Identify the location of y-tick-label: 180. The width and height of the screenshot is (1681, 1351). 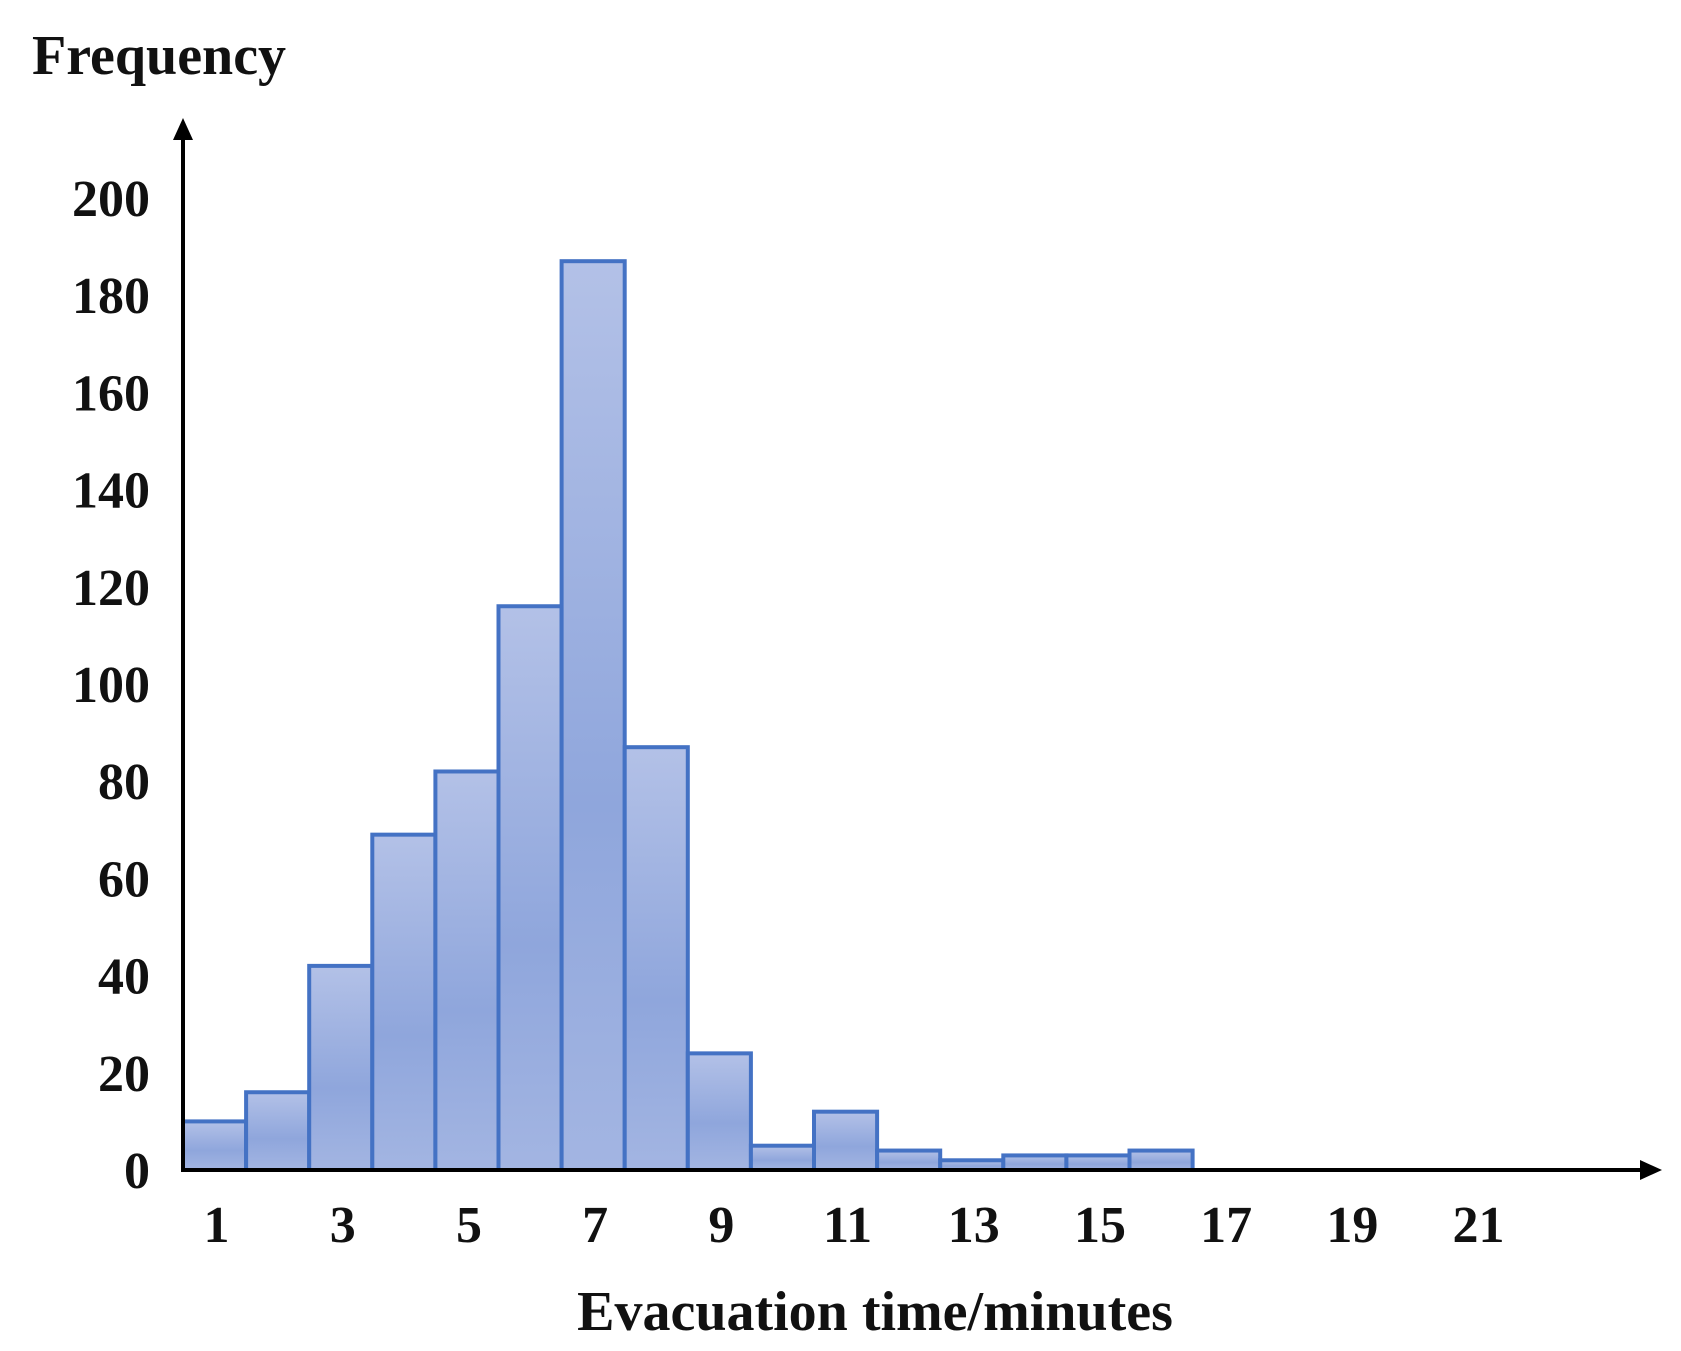
(111, 296).